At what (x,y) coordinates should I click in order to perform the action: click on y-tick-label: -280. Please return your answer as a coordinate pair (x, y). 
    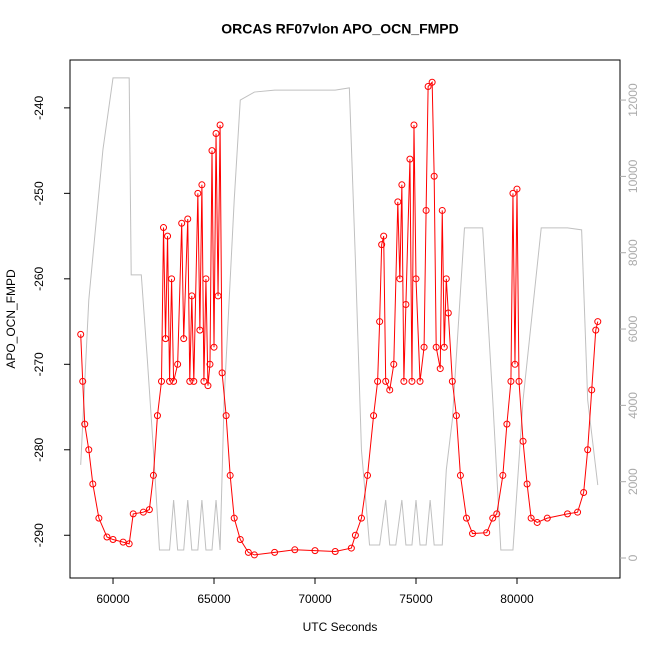
    Looking at the image, I should click on (39, 449).